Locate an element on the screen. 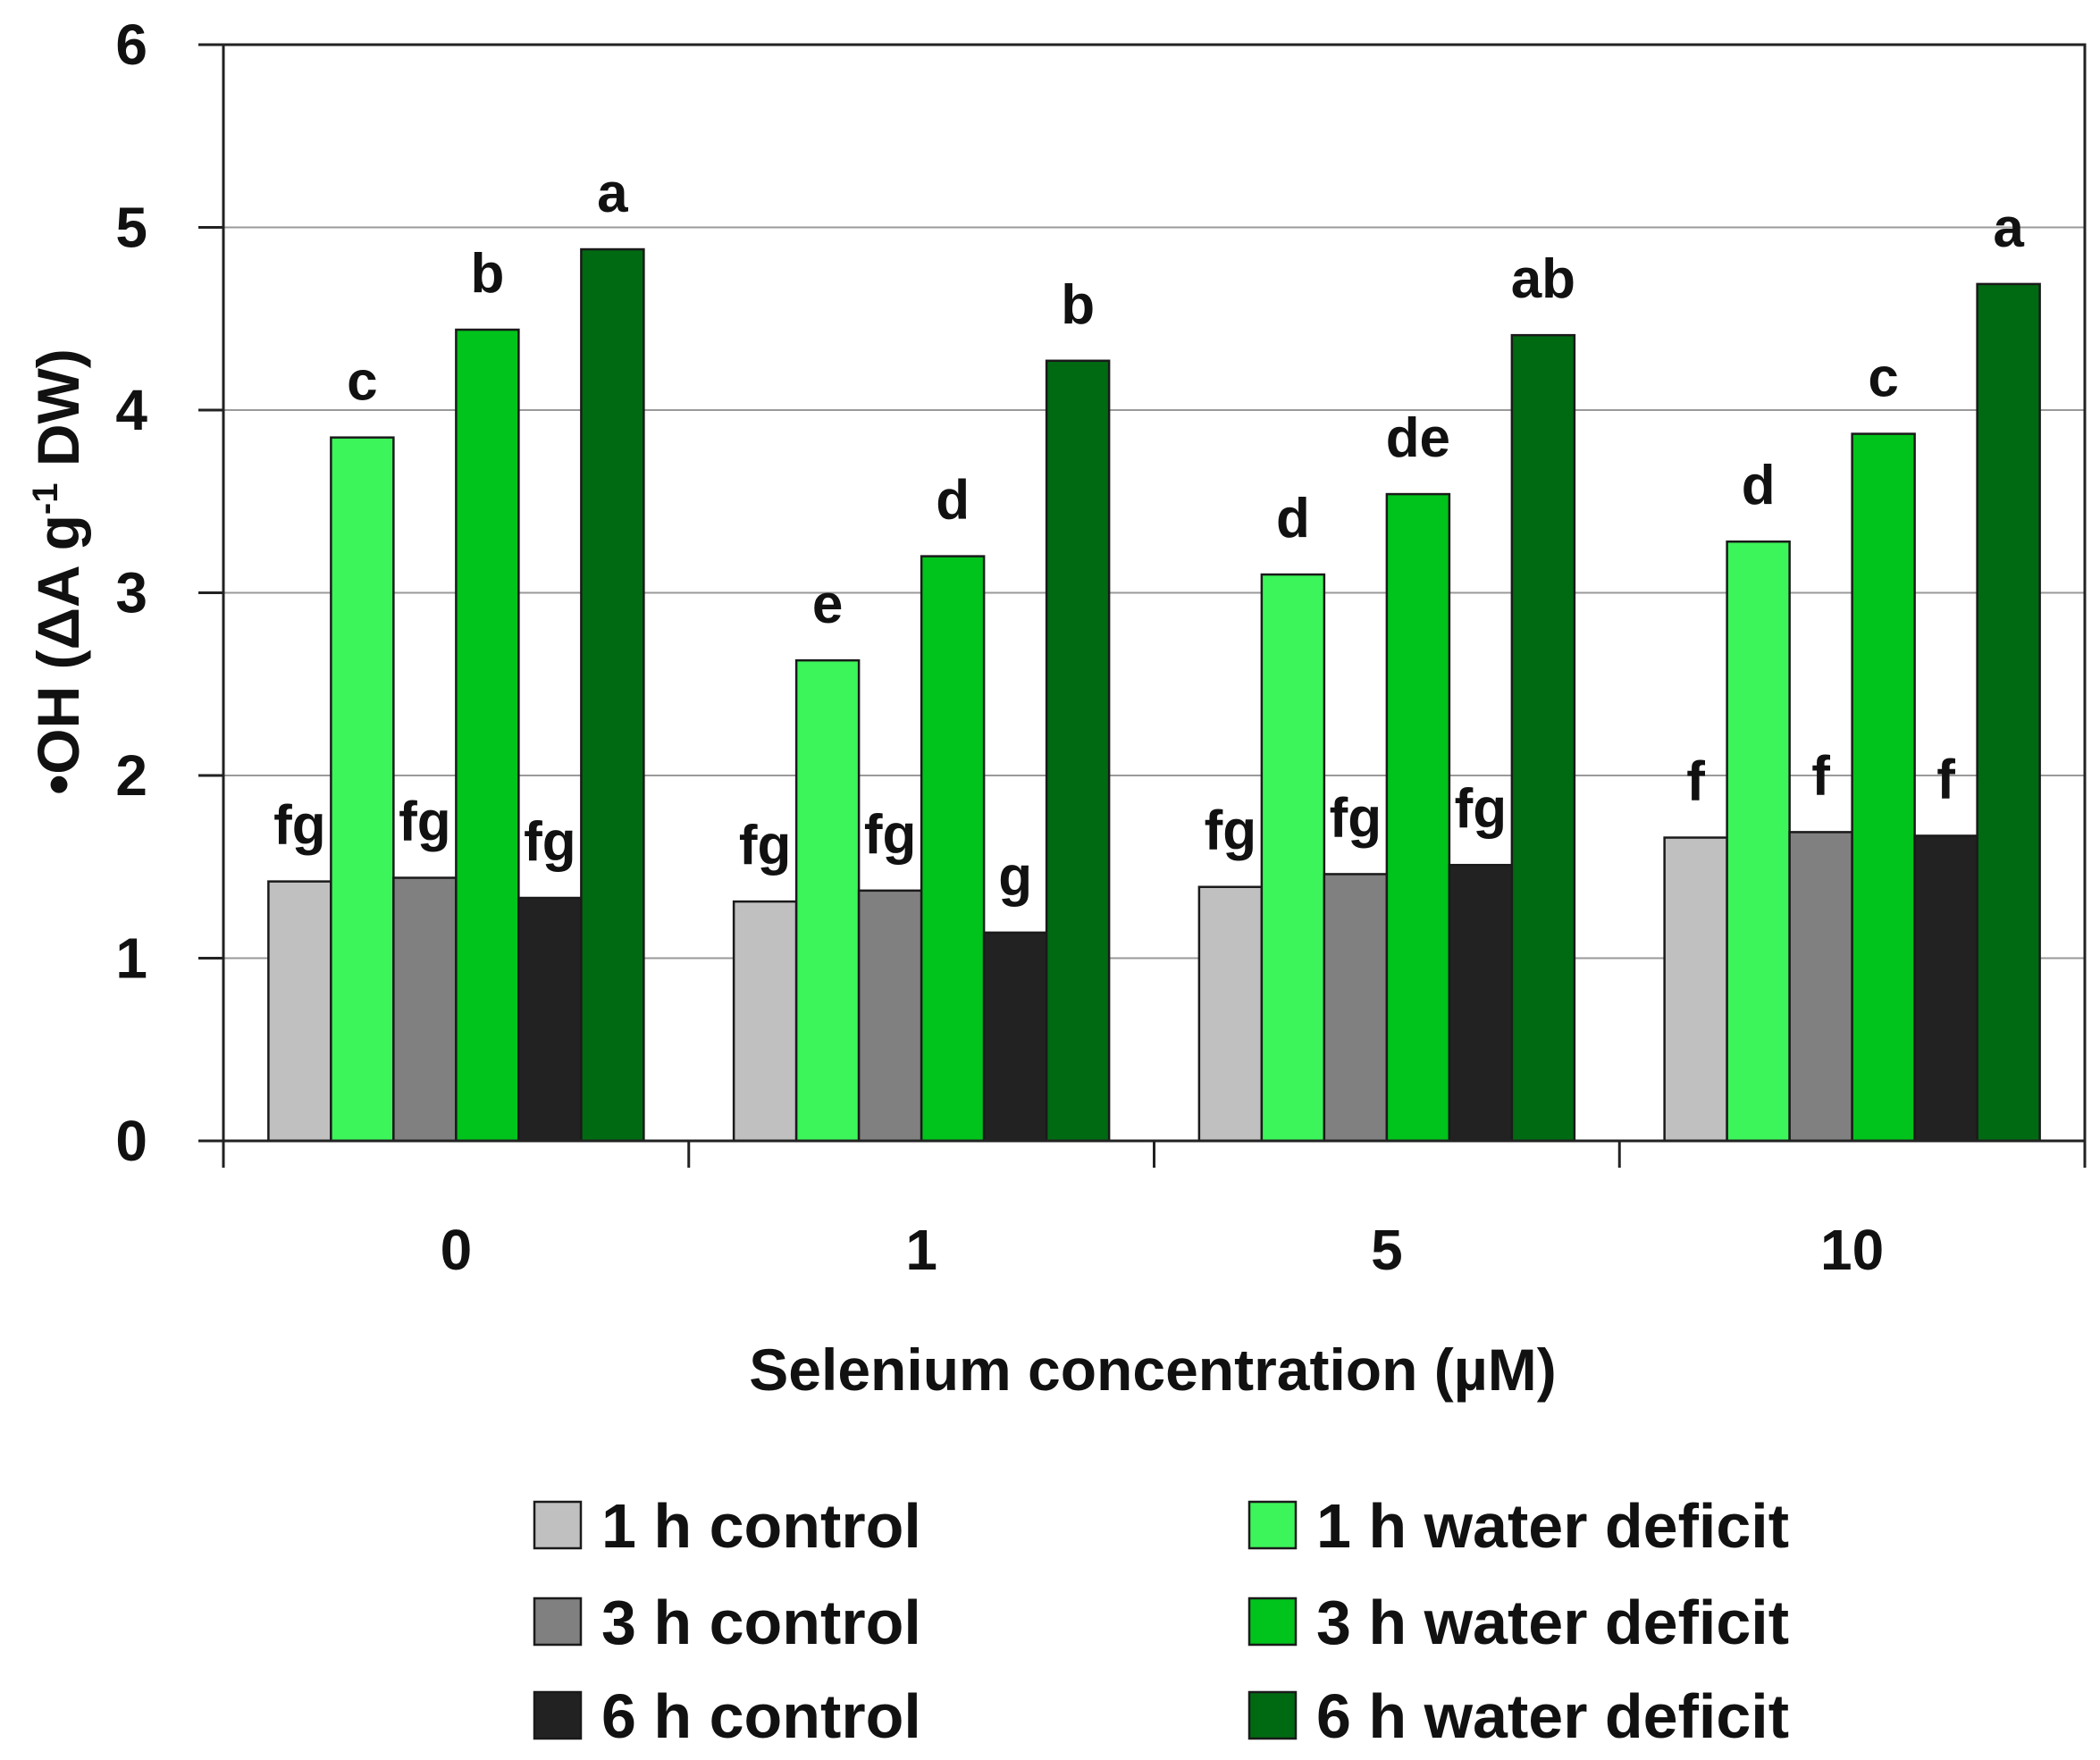 This screenshot has height=1760, width=2100. legend-item: 1 h control is located at coordinates (727, 1526).